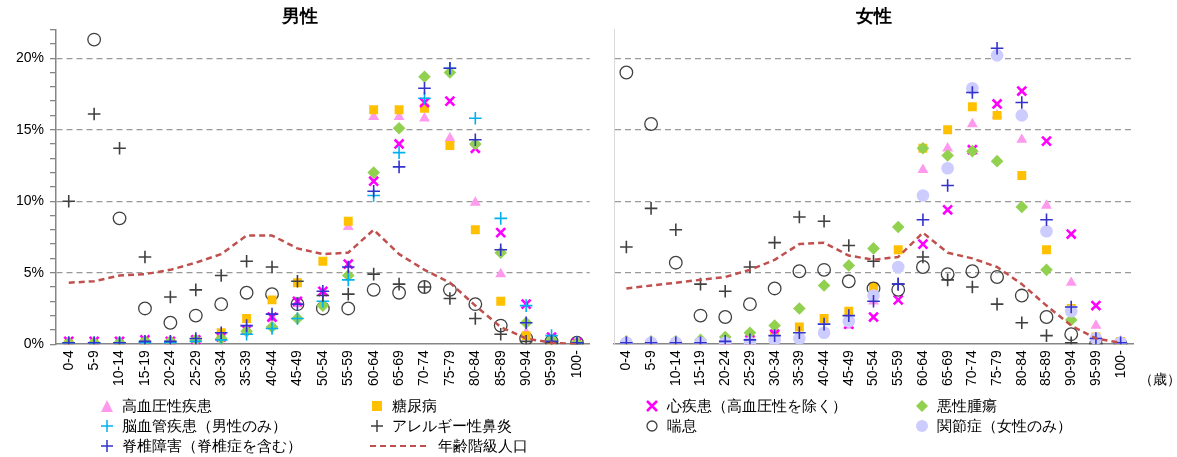  Describe the element at coordinates (34, 271) in the screenshot. I see `y-tick-label: 5%` at that location.